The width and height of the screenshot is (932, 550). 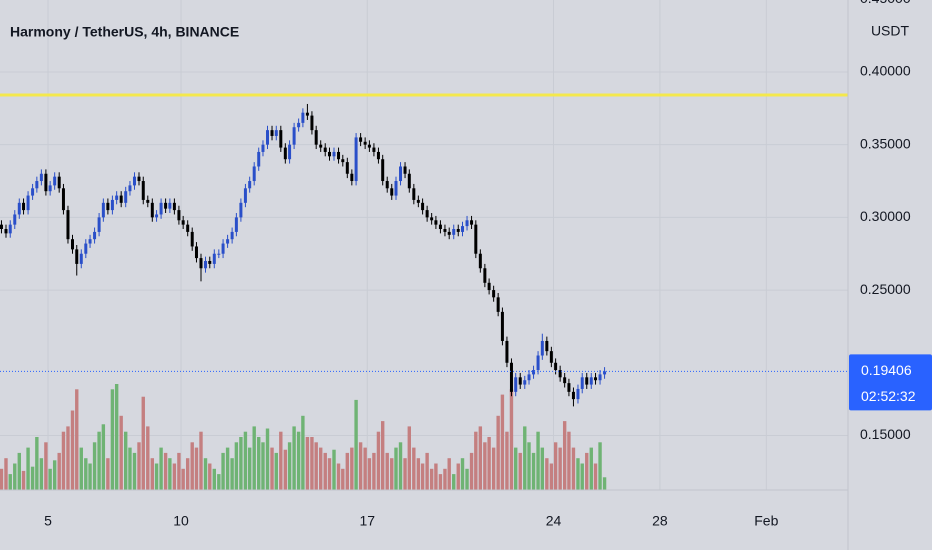 I want to click on chart-title: Harmony / TetherUS, 4h, BINANCE, so click(x=124, y=32).